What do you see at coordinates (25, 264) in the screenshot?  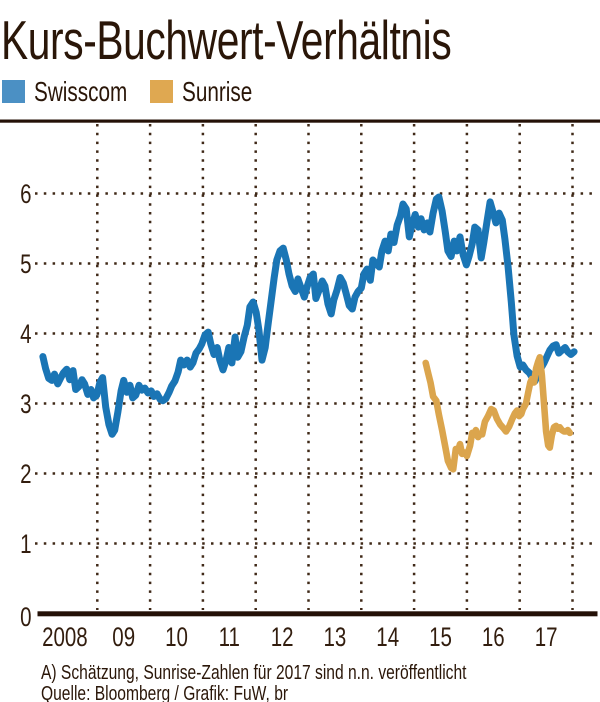 I see `y-tick-label: 5` at bounding box center [25, 264].